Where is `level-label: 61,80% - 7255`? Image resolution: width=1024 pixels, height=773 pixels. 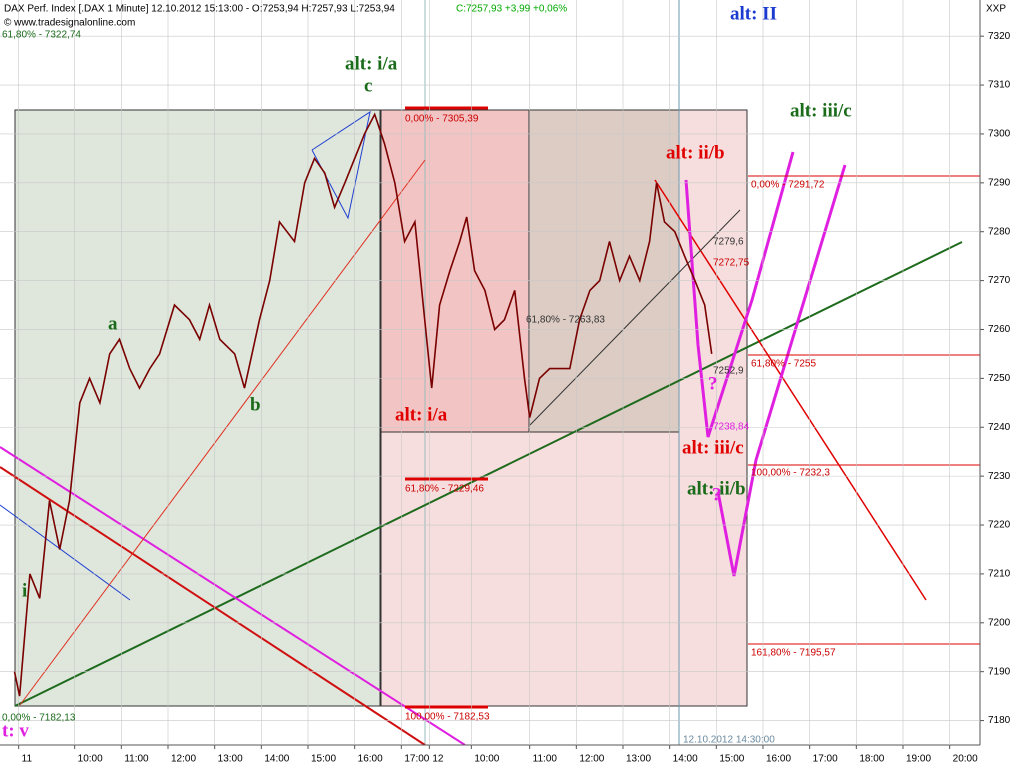
level-label: 61,80% - 7255 is located at coordinates (783, 364).